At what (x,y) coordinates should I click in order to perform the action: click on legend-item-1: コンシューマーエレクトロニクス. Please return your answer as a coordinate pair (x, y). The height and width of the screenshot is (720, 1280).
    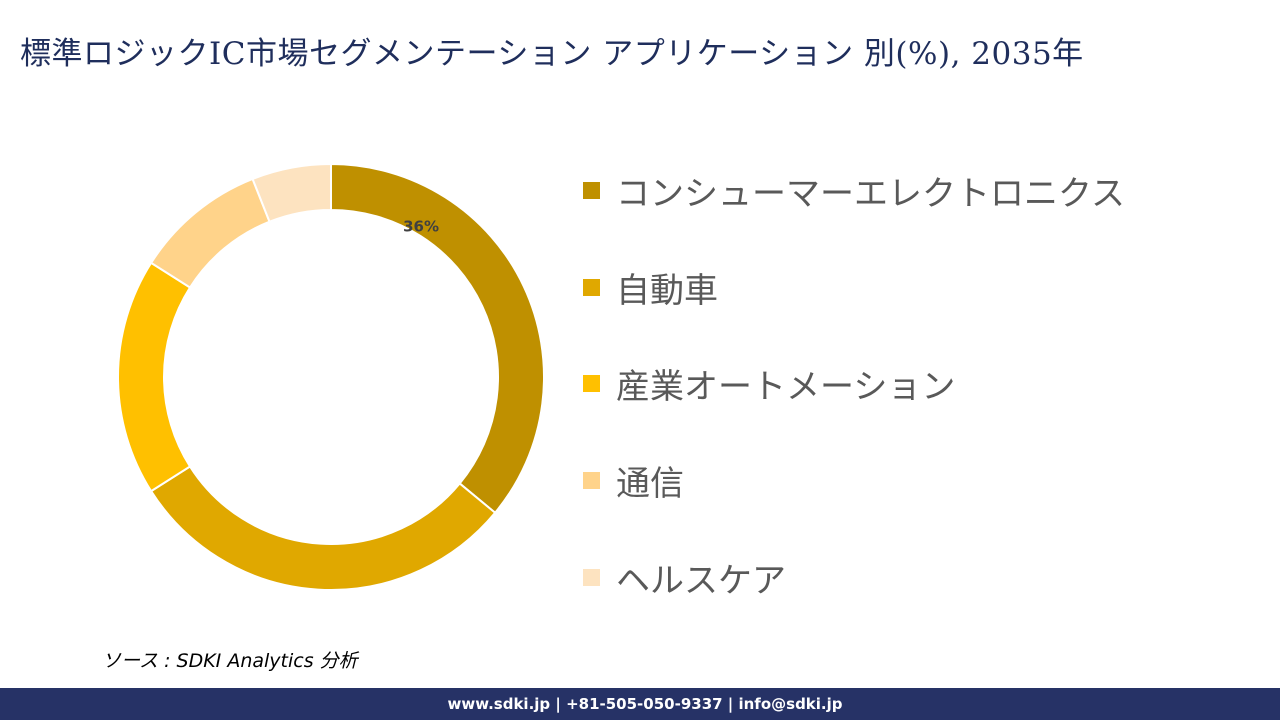
    Looking at the image, I should click on (854, 190).